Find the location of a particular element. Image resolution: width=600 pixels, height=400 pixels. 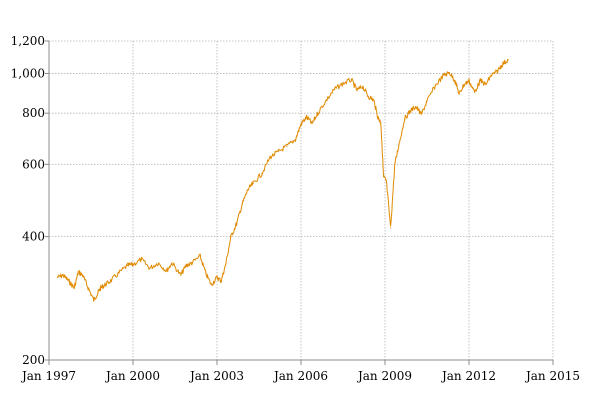

x-tick-label: Jan 2006 is located at coordinates (300, 376).